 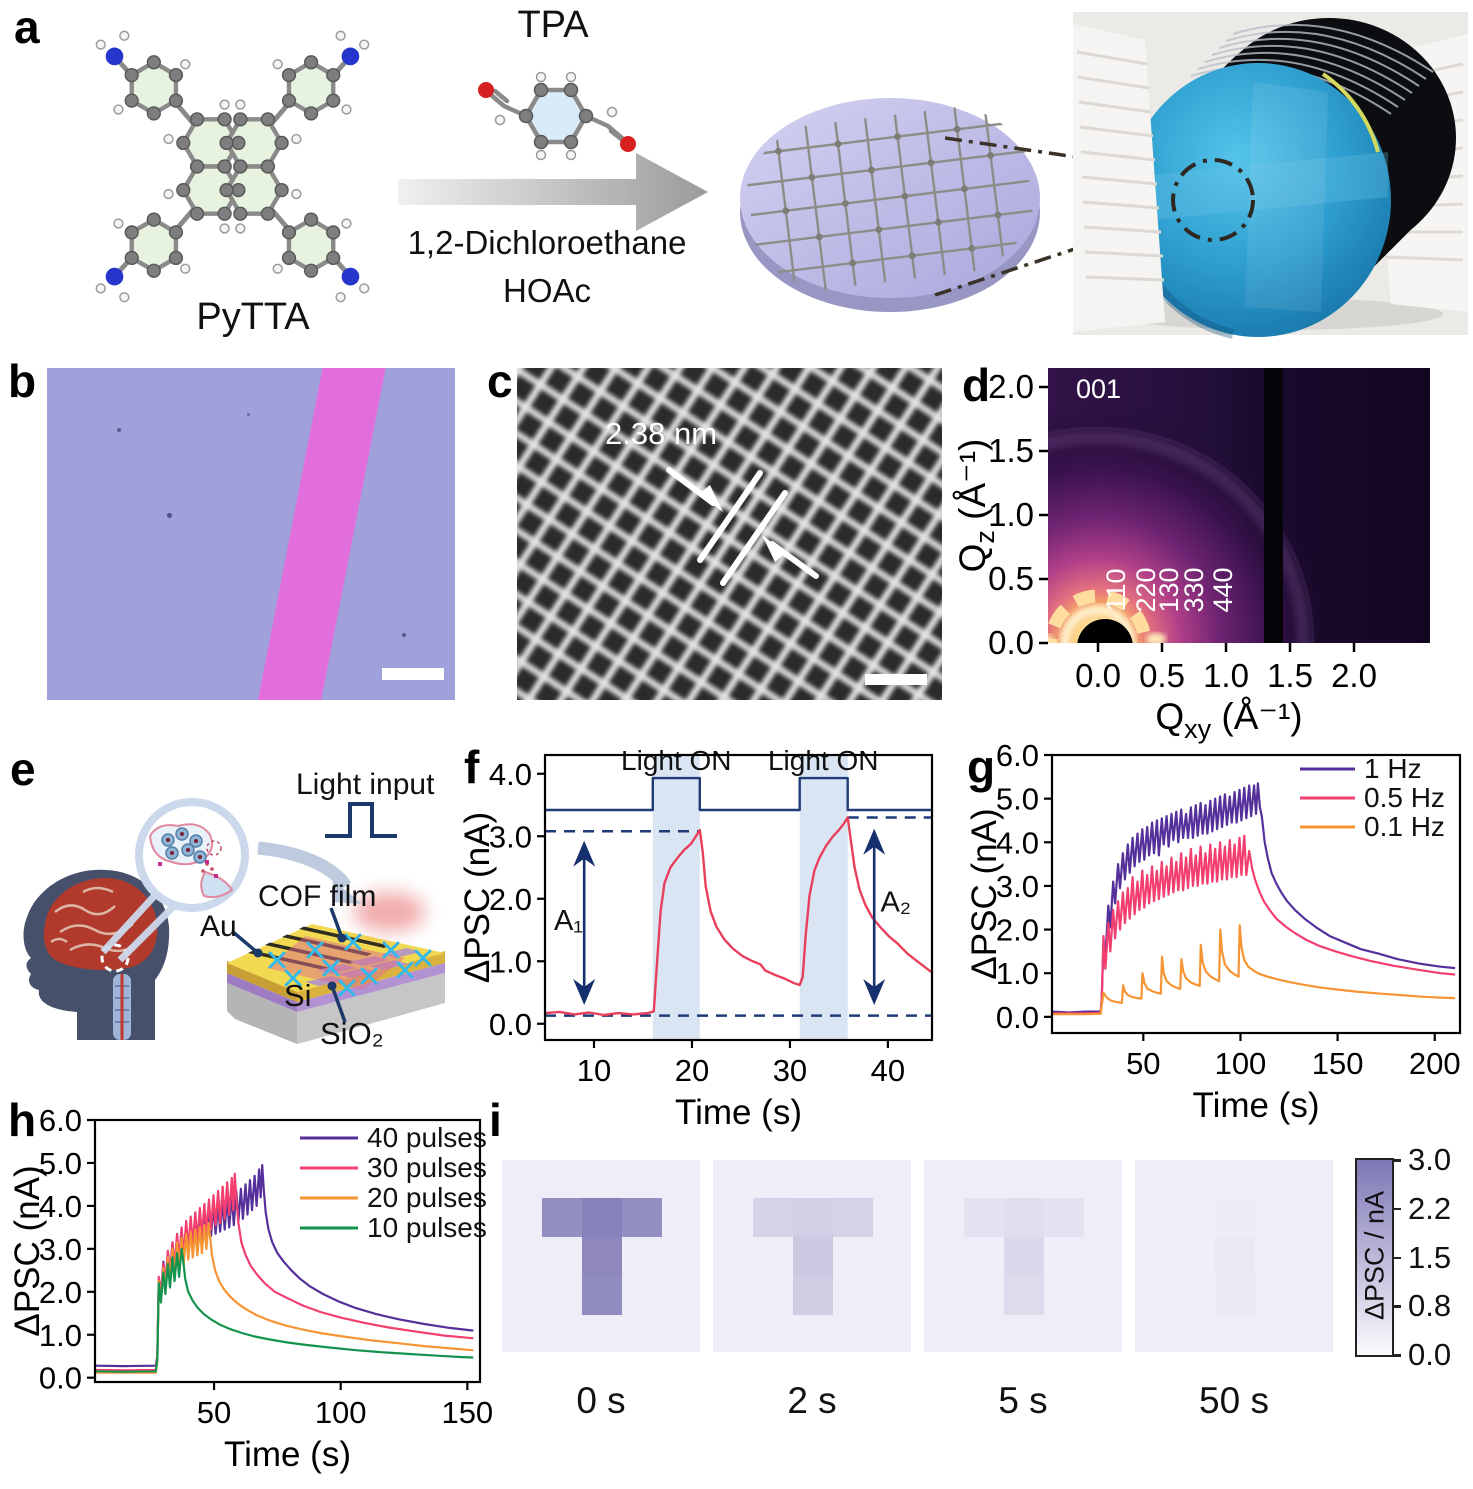 What do you see at coordinates (1404, 797) in the screenshot?
I see `svg-text: 0.5 Hz` at bounding box center [1404, 797].